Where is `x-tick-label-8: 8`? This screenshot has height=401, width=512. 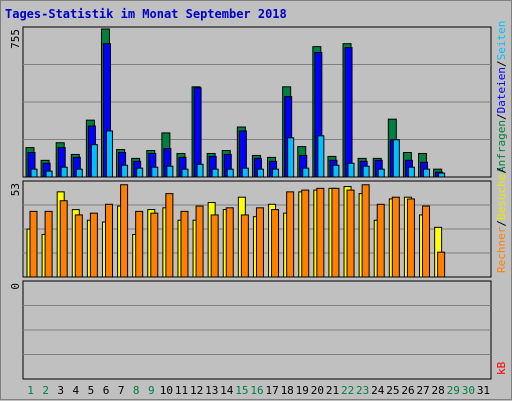 x-tick-label-8: 8 is located at coordinates (136, 390).